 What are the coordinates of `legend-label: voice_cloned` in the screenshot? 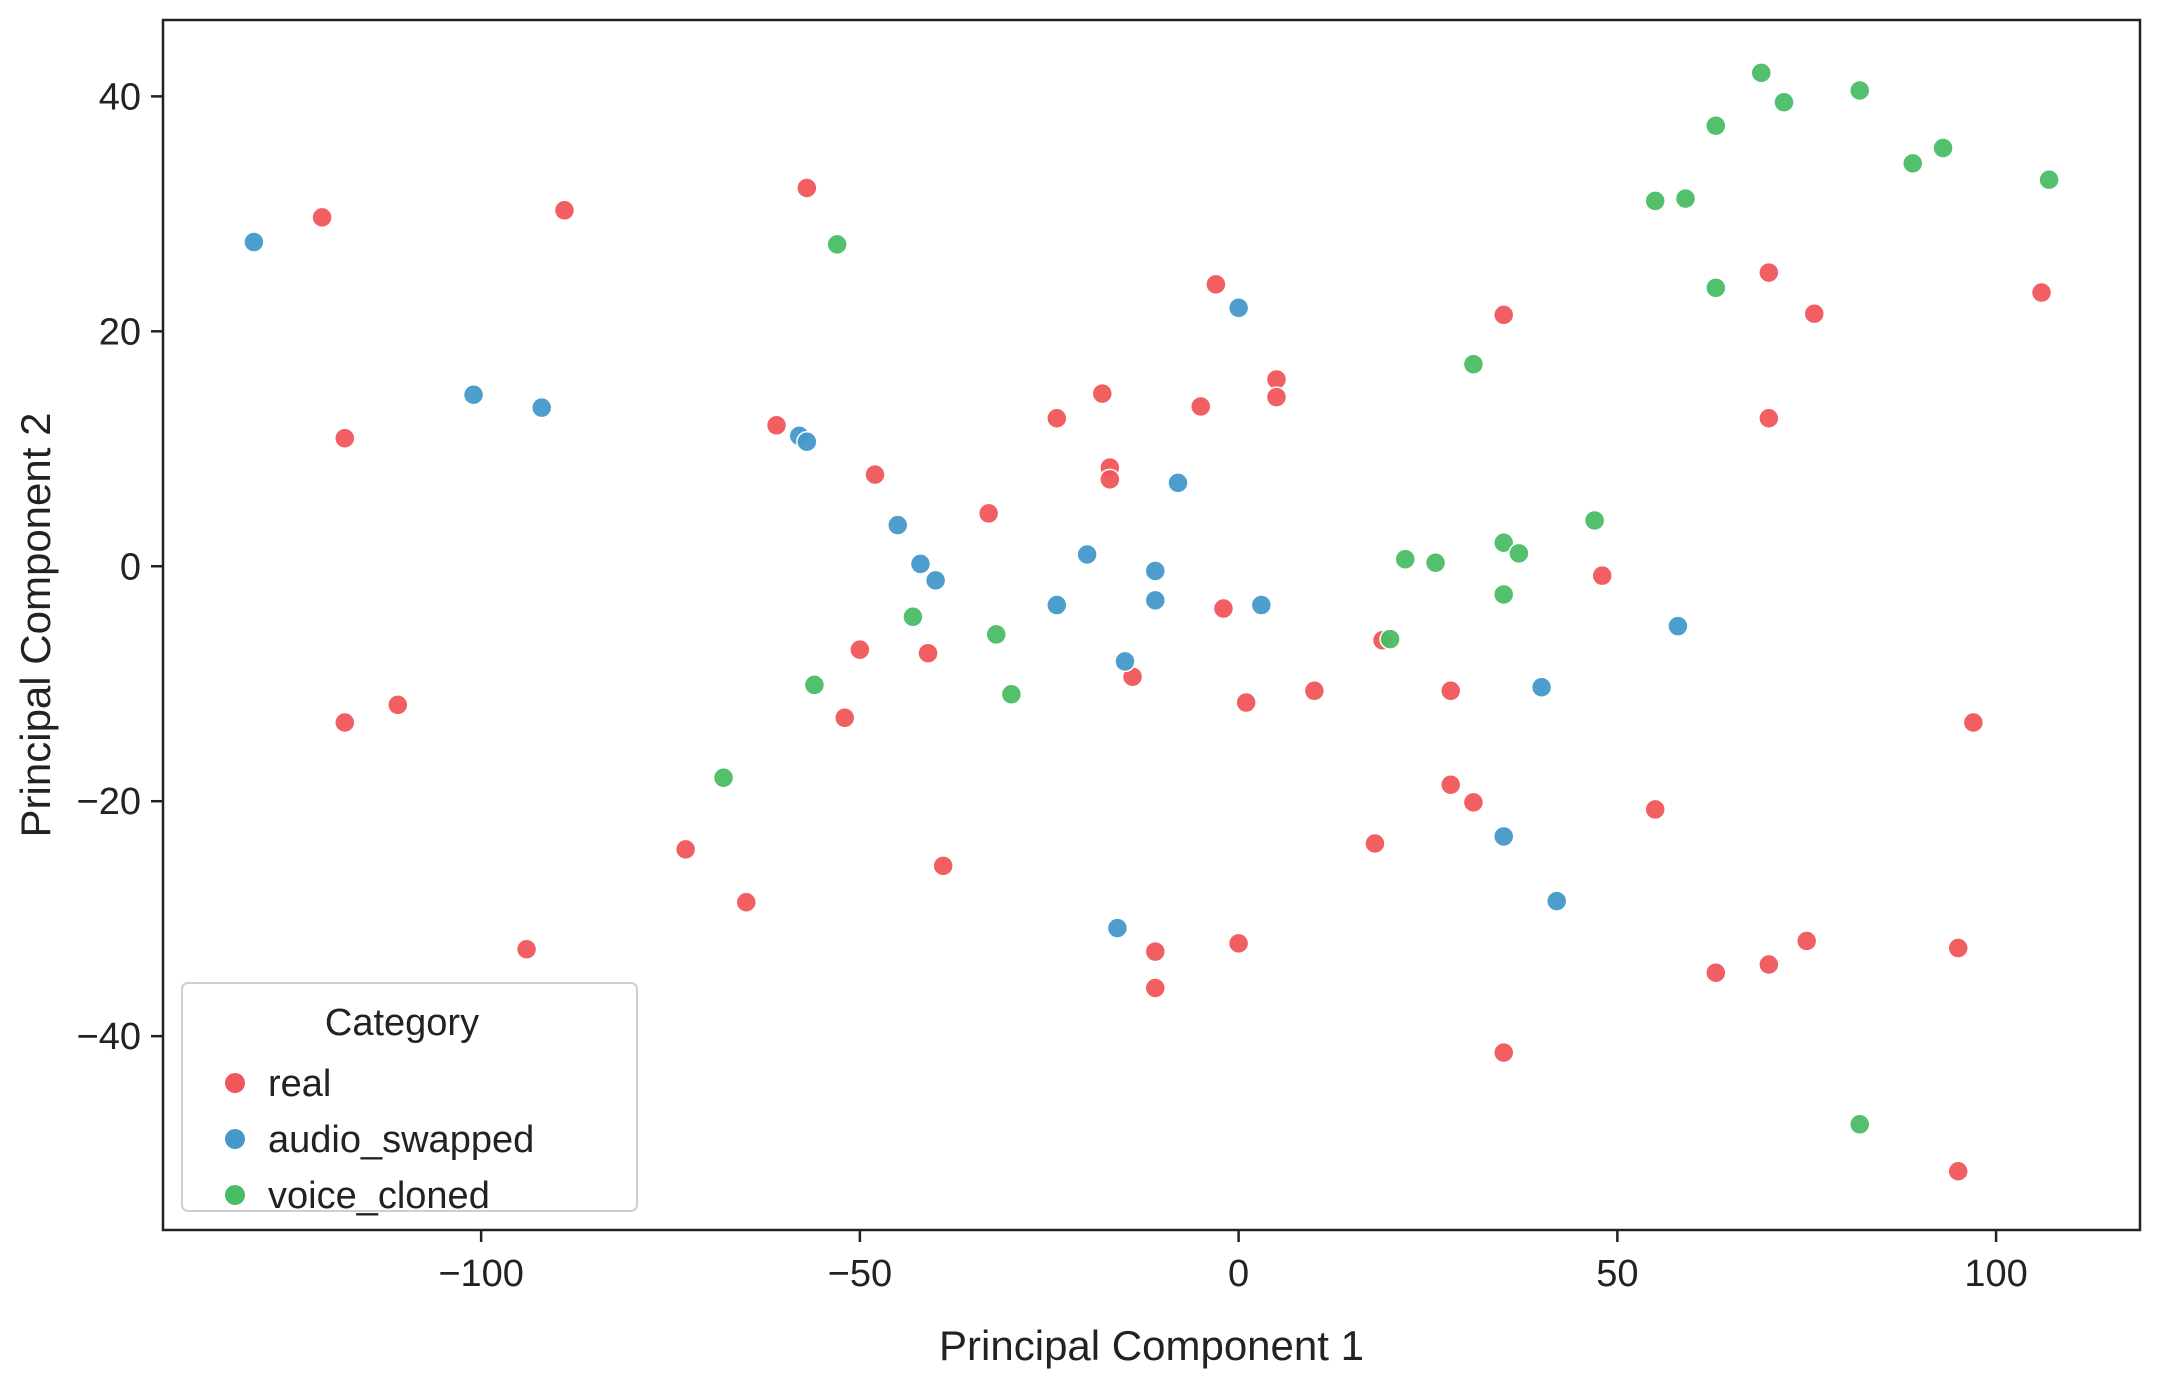 It's located at (379, 1196).